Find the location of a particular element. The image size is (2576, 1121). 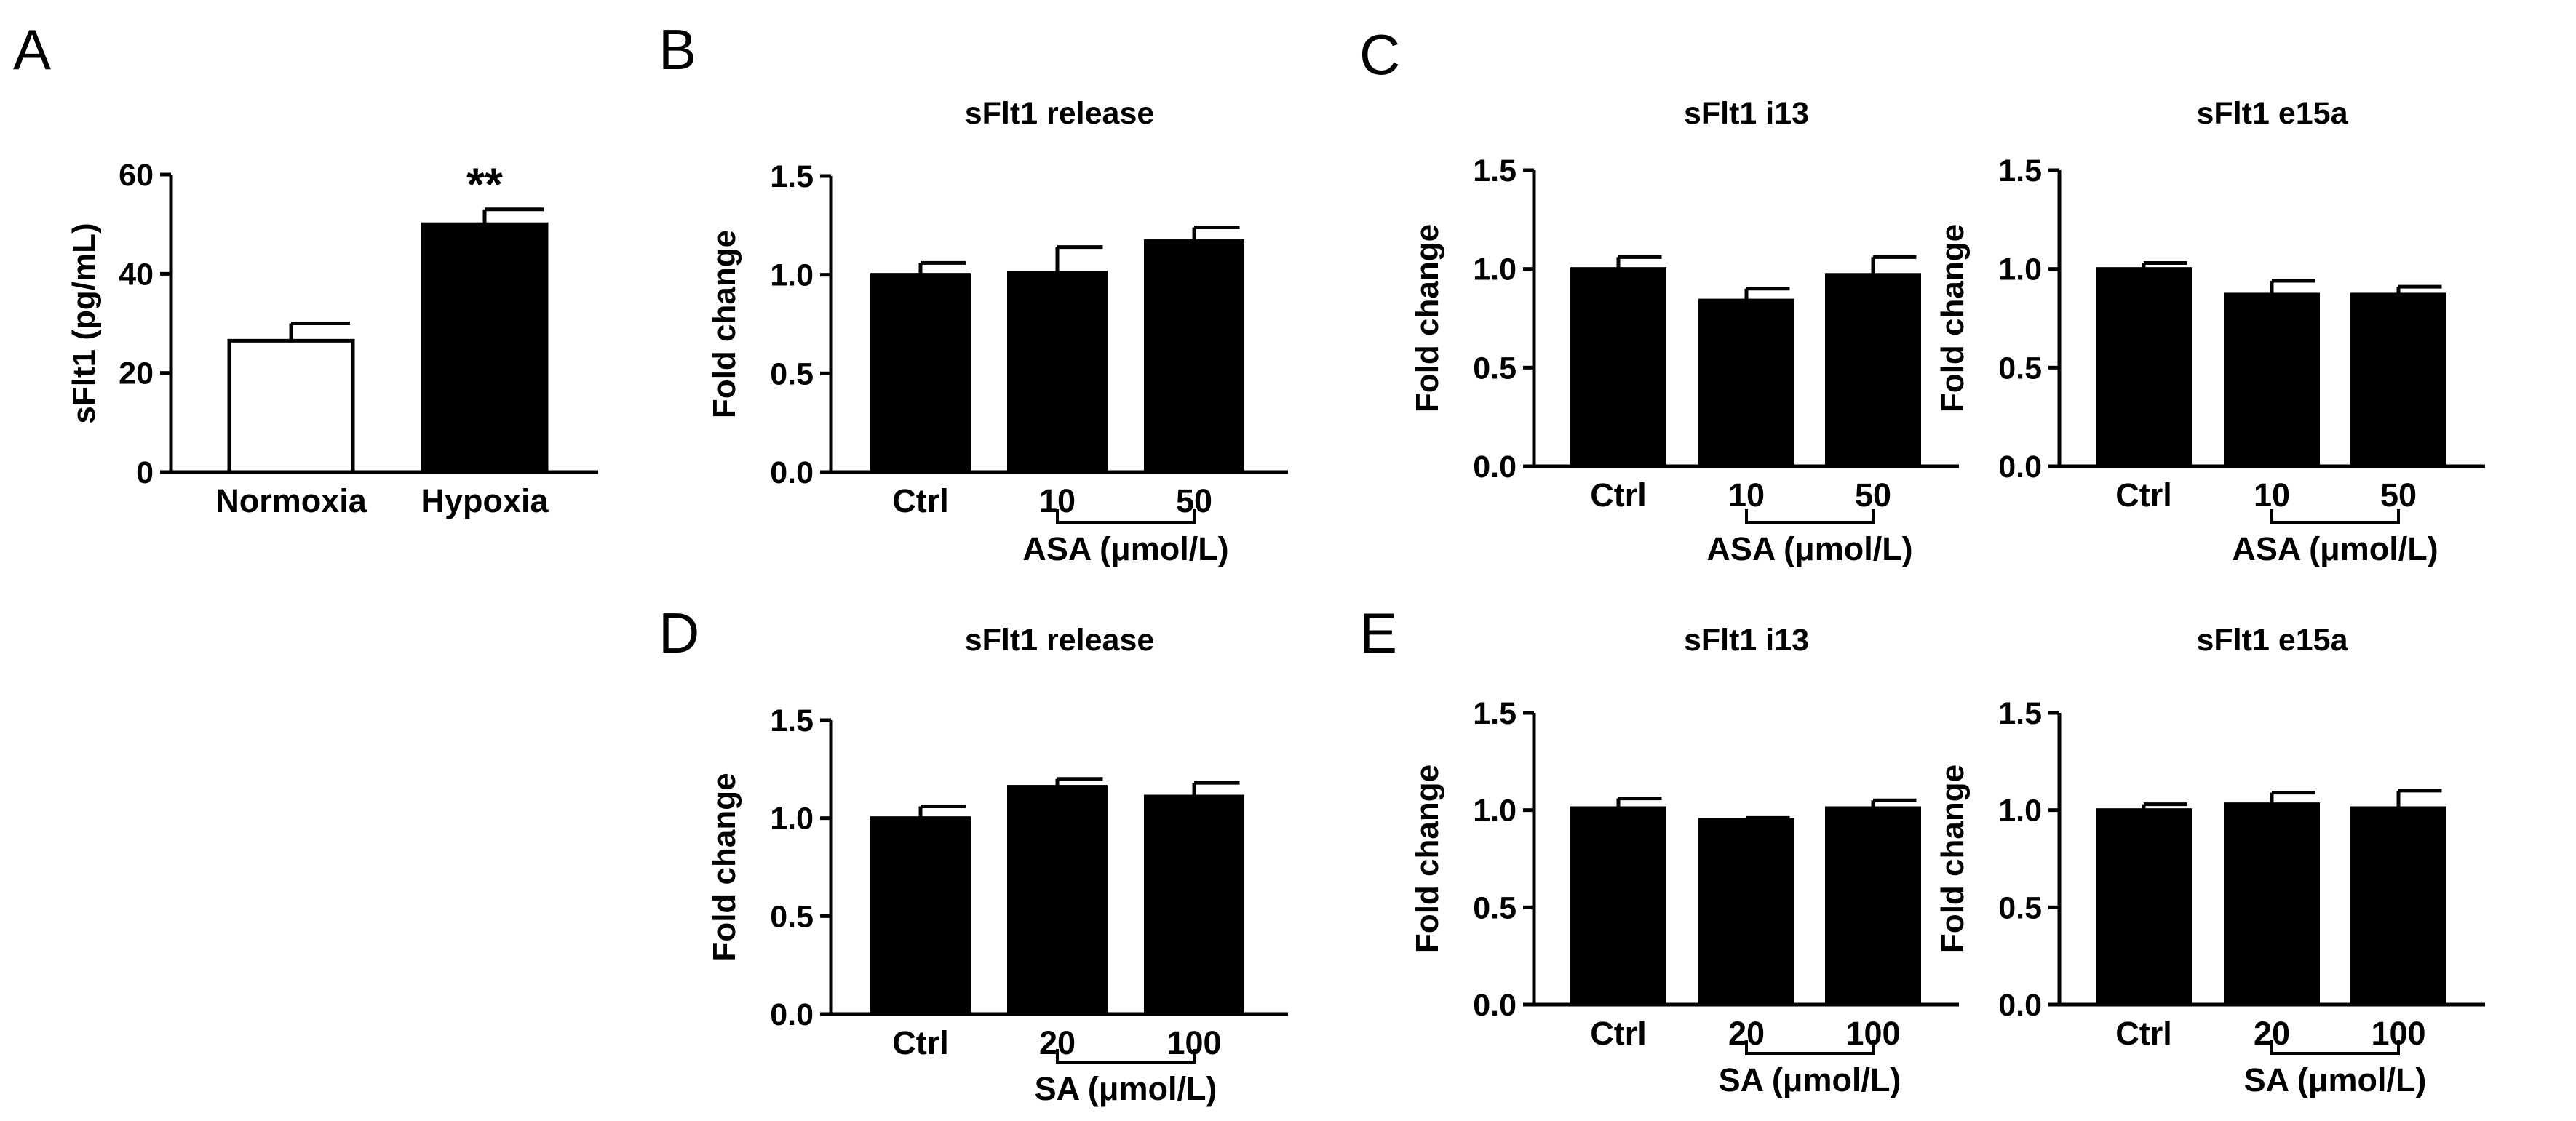

x-tick-label: Hypoxia is located at coordinates (485, 500).